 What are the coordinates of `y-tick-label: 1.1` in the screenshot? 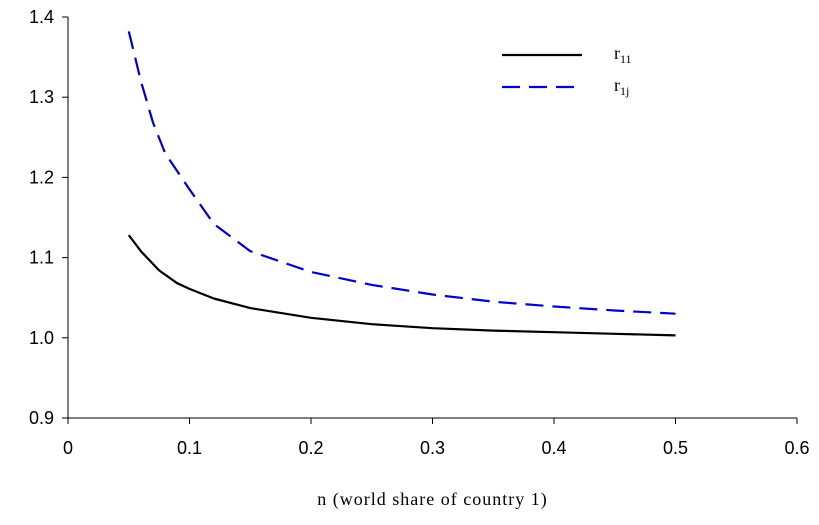 It's located at (41, 258).